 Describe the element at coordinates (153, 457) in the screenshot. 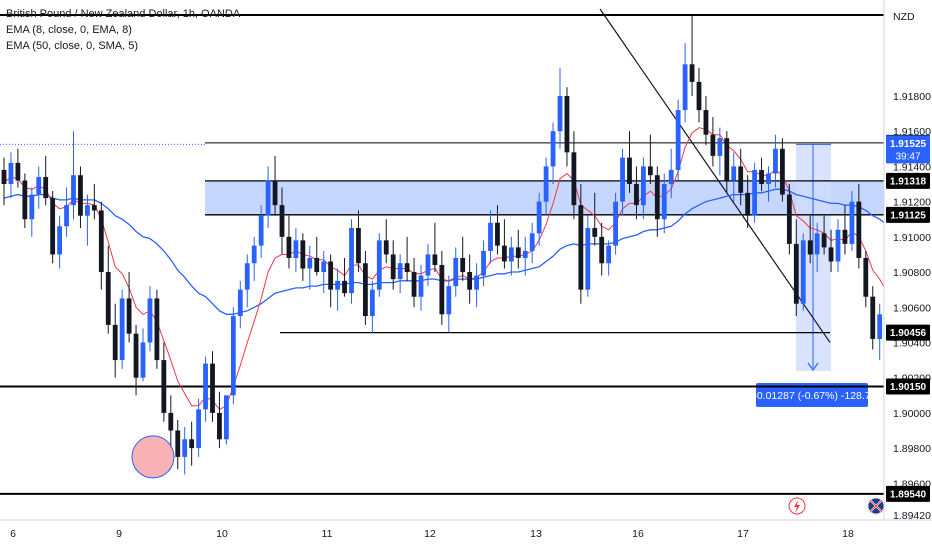

I see `highlight-circle` at that location.